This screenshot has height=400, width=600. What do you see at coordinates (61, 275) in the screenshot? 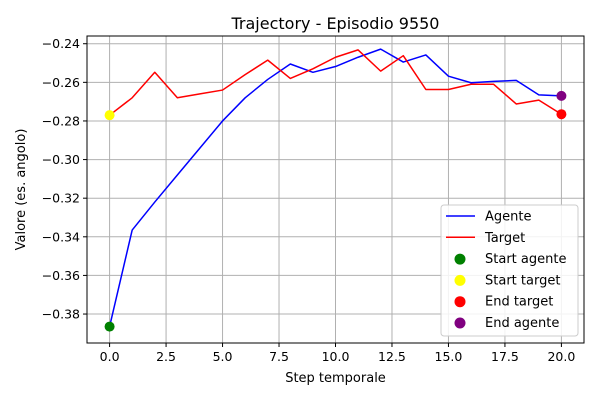
I see `y-tick-label: −0.36` at bounding box center [61, 275].